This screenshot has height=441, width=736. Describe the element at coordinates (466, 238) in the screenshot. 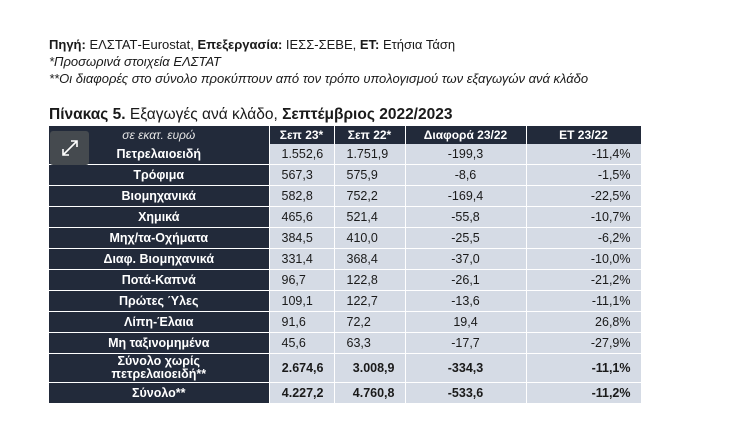

I see `cell-difference: -25,5` at that location.